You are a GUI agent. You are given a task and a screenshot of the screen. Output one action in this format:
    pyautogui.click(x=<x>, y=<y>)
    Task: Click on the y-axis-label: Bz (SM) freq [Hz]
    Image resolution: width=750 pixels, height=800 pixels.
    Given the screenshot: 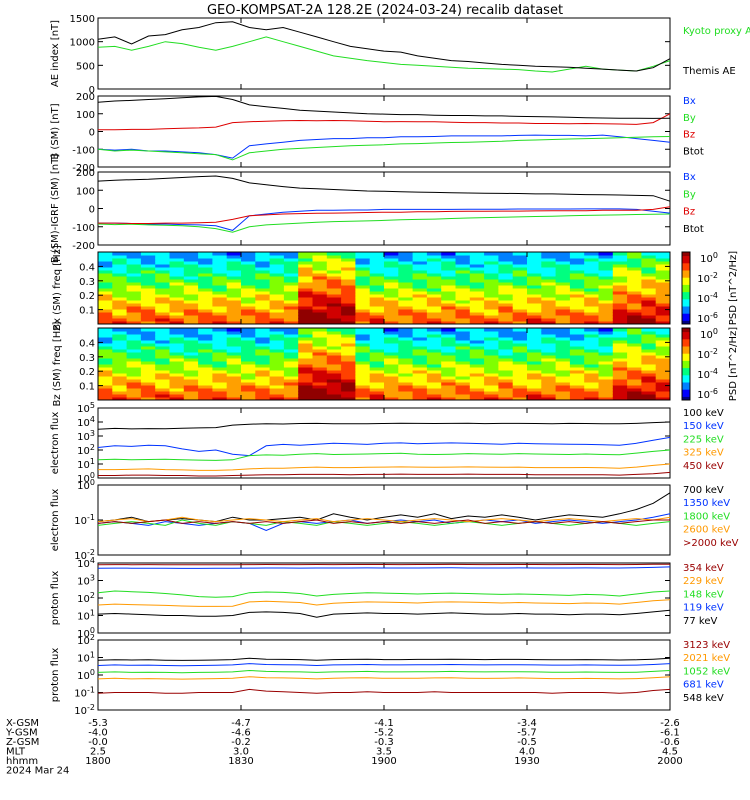 What is the action you would take?
    pyautogui.click(x=57, y=363)
    